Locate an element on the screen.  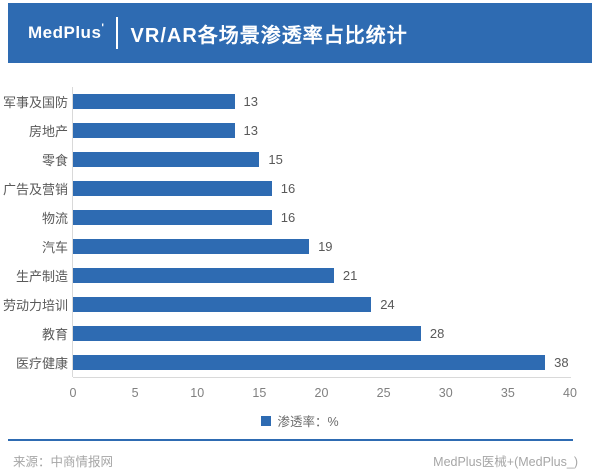
chart-row: 汽车 19 is located at coordinates (300, 246).